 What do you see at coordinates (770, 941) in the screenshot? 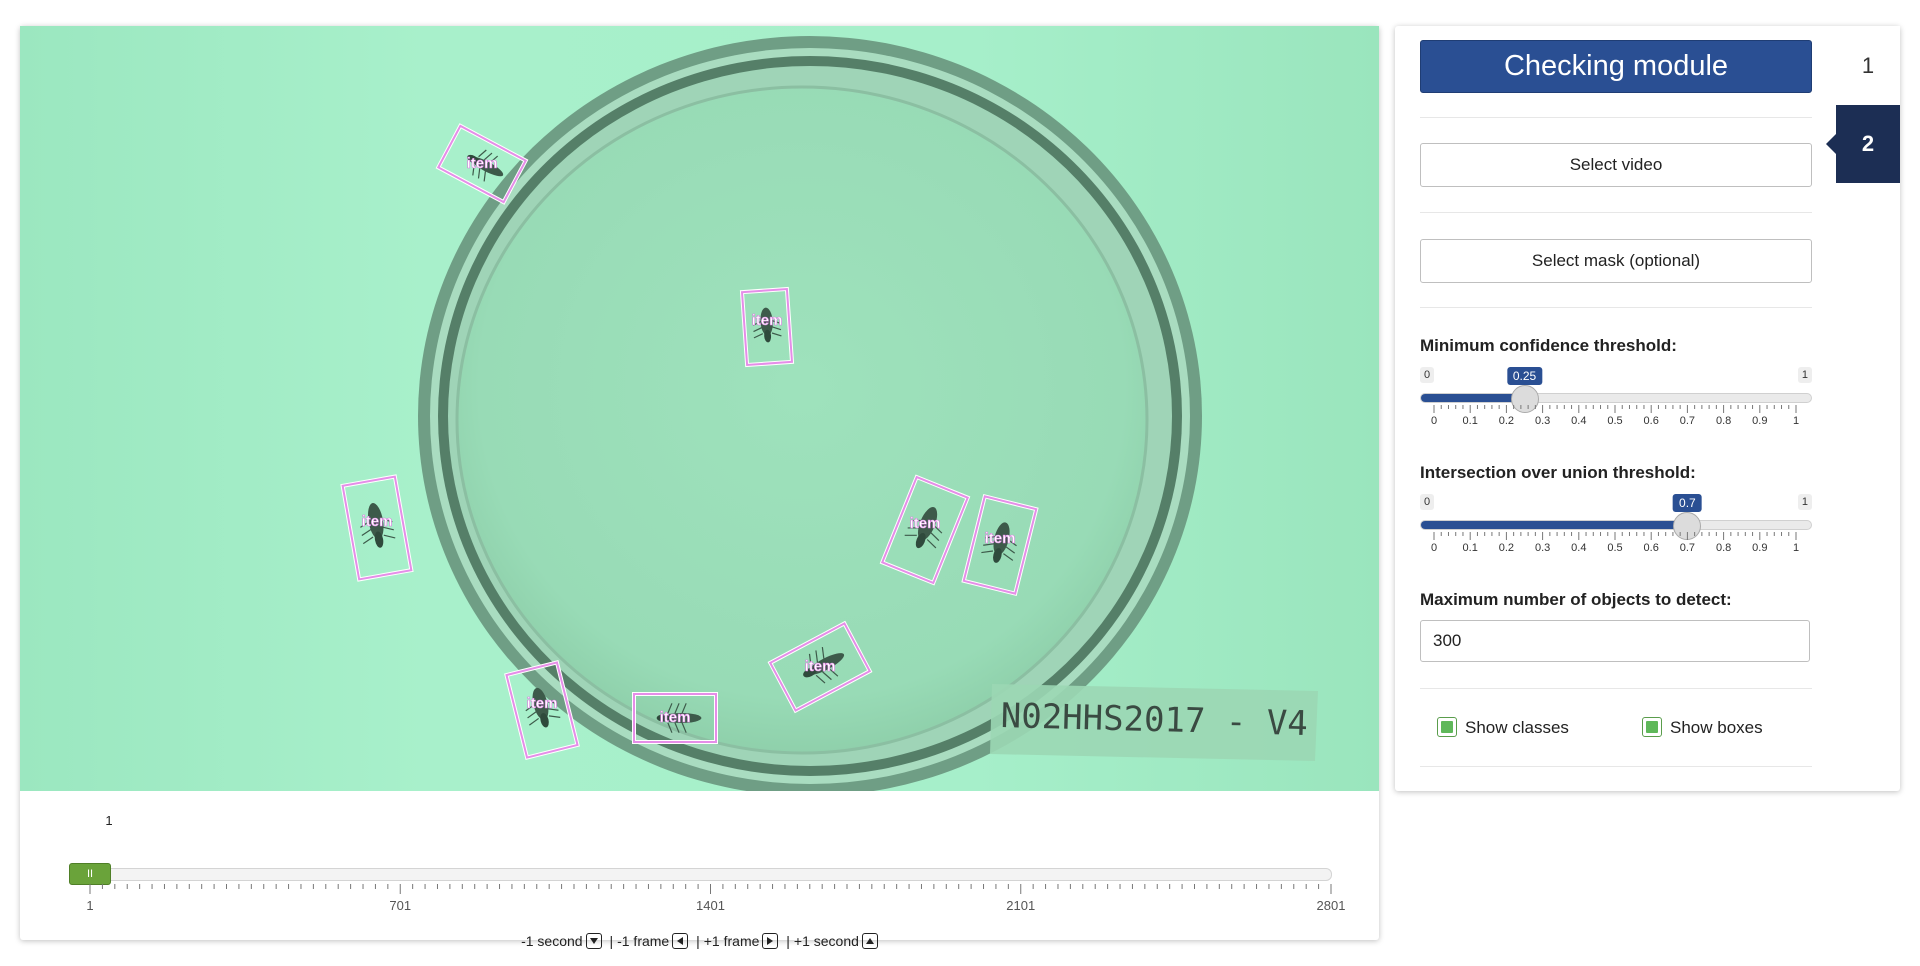
I see `arrow-right-key-icon` at bounding box center [770, 941].